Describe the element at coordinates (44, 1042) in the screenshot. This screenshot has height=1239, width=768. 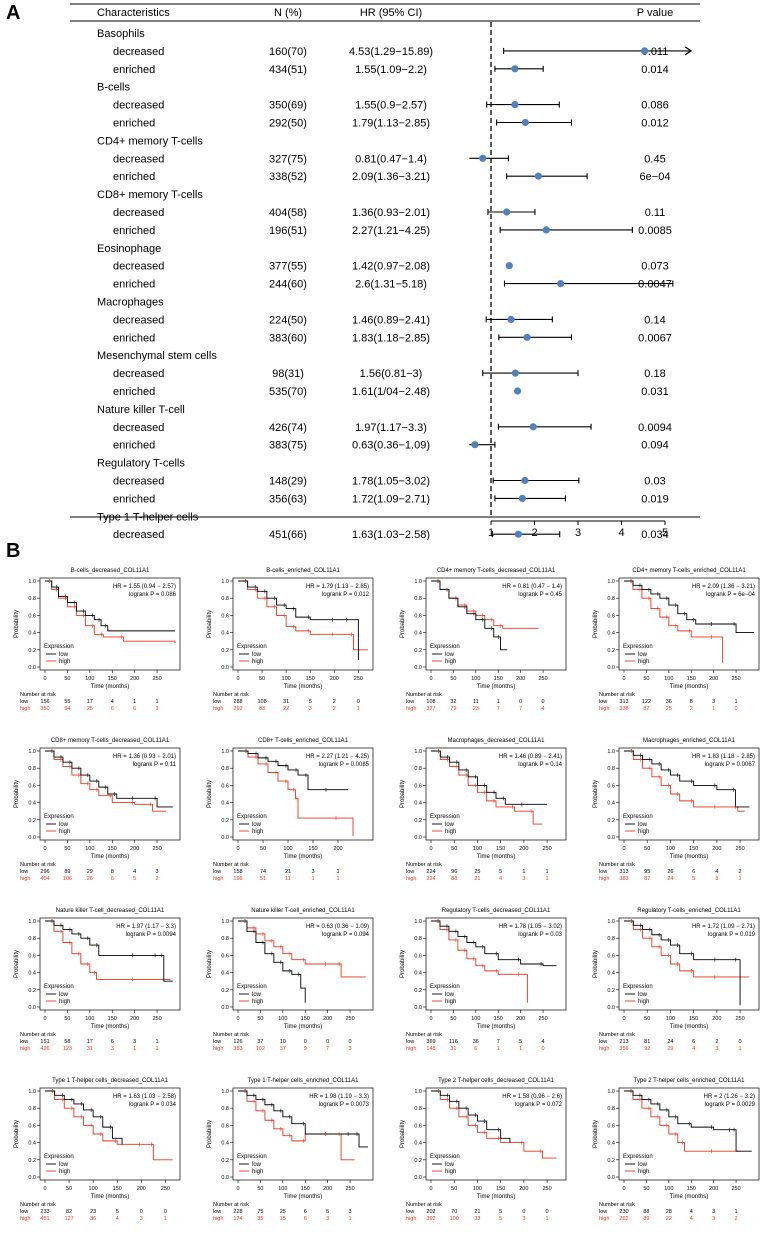
I see `risk-low-count: 151` at that location.